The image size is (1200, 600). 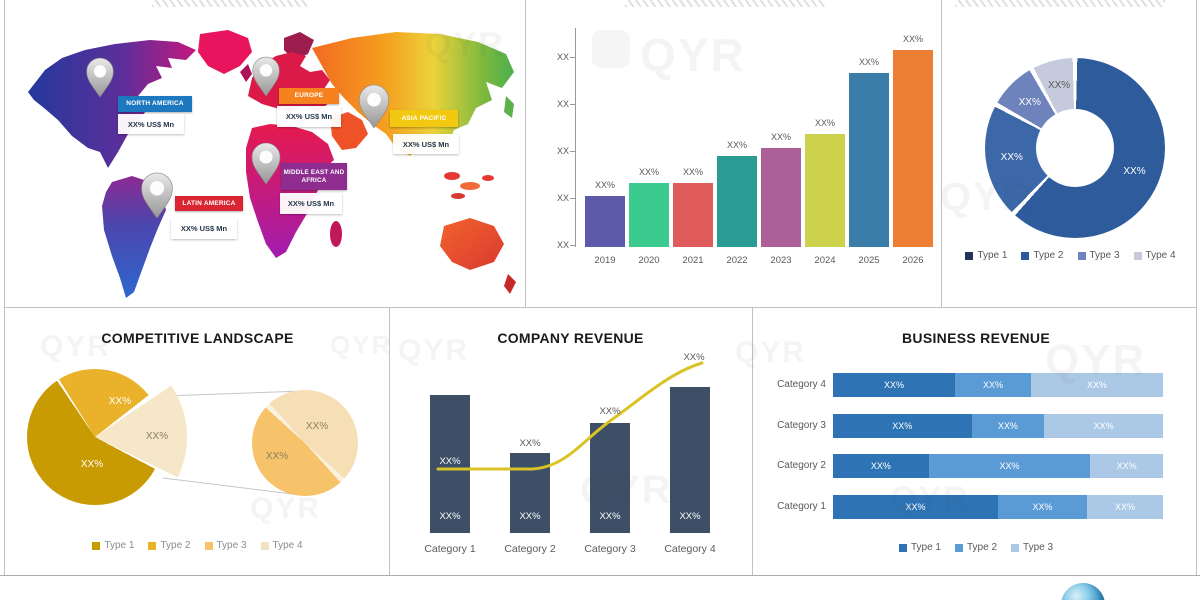 I want to click on x-axis-label: 2023, so click(x=781, y=260).